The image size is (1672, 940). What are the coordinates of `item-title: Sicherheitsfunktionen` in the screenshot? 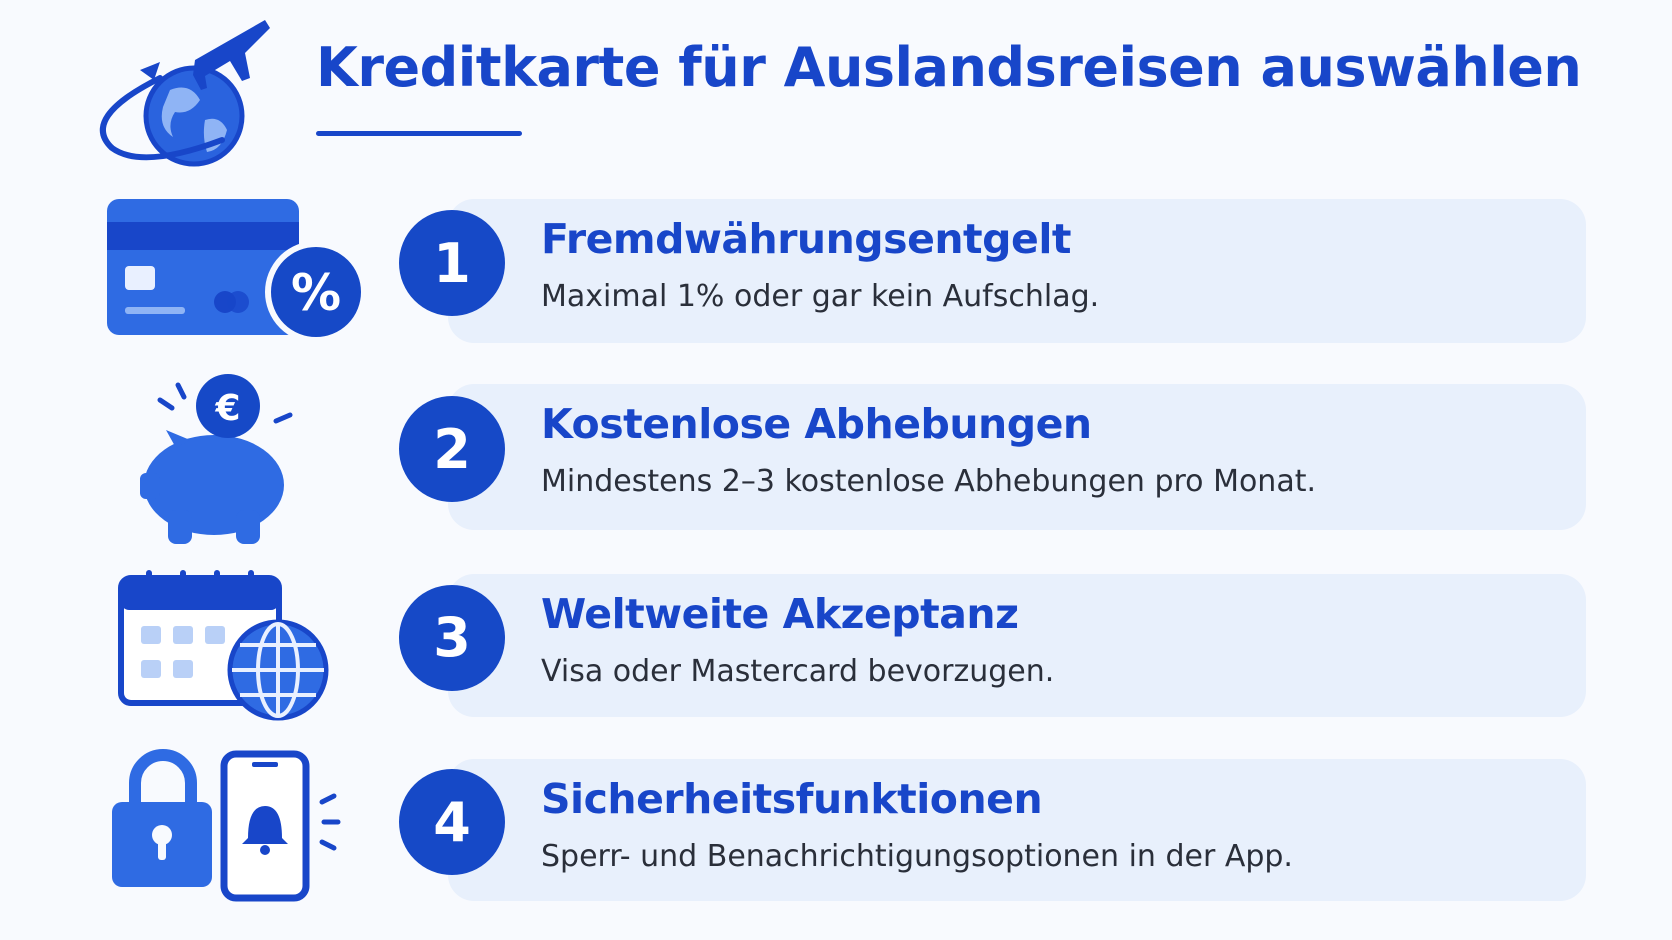 It's located at (792, 799).